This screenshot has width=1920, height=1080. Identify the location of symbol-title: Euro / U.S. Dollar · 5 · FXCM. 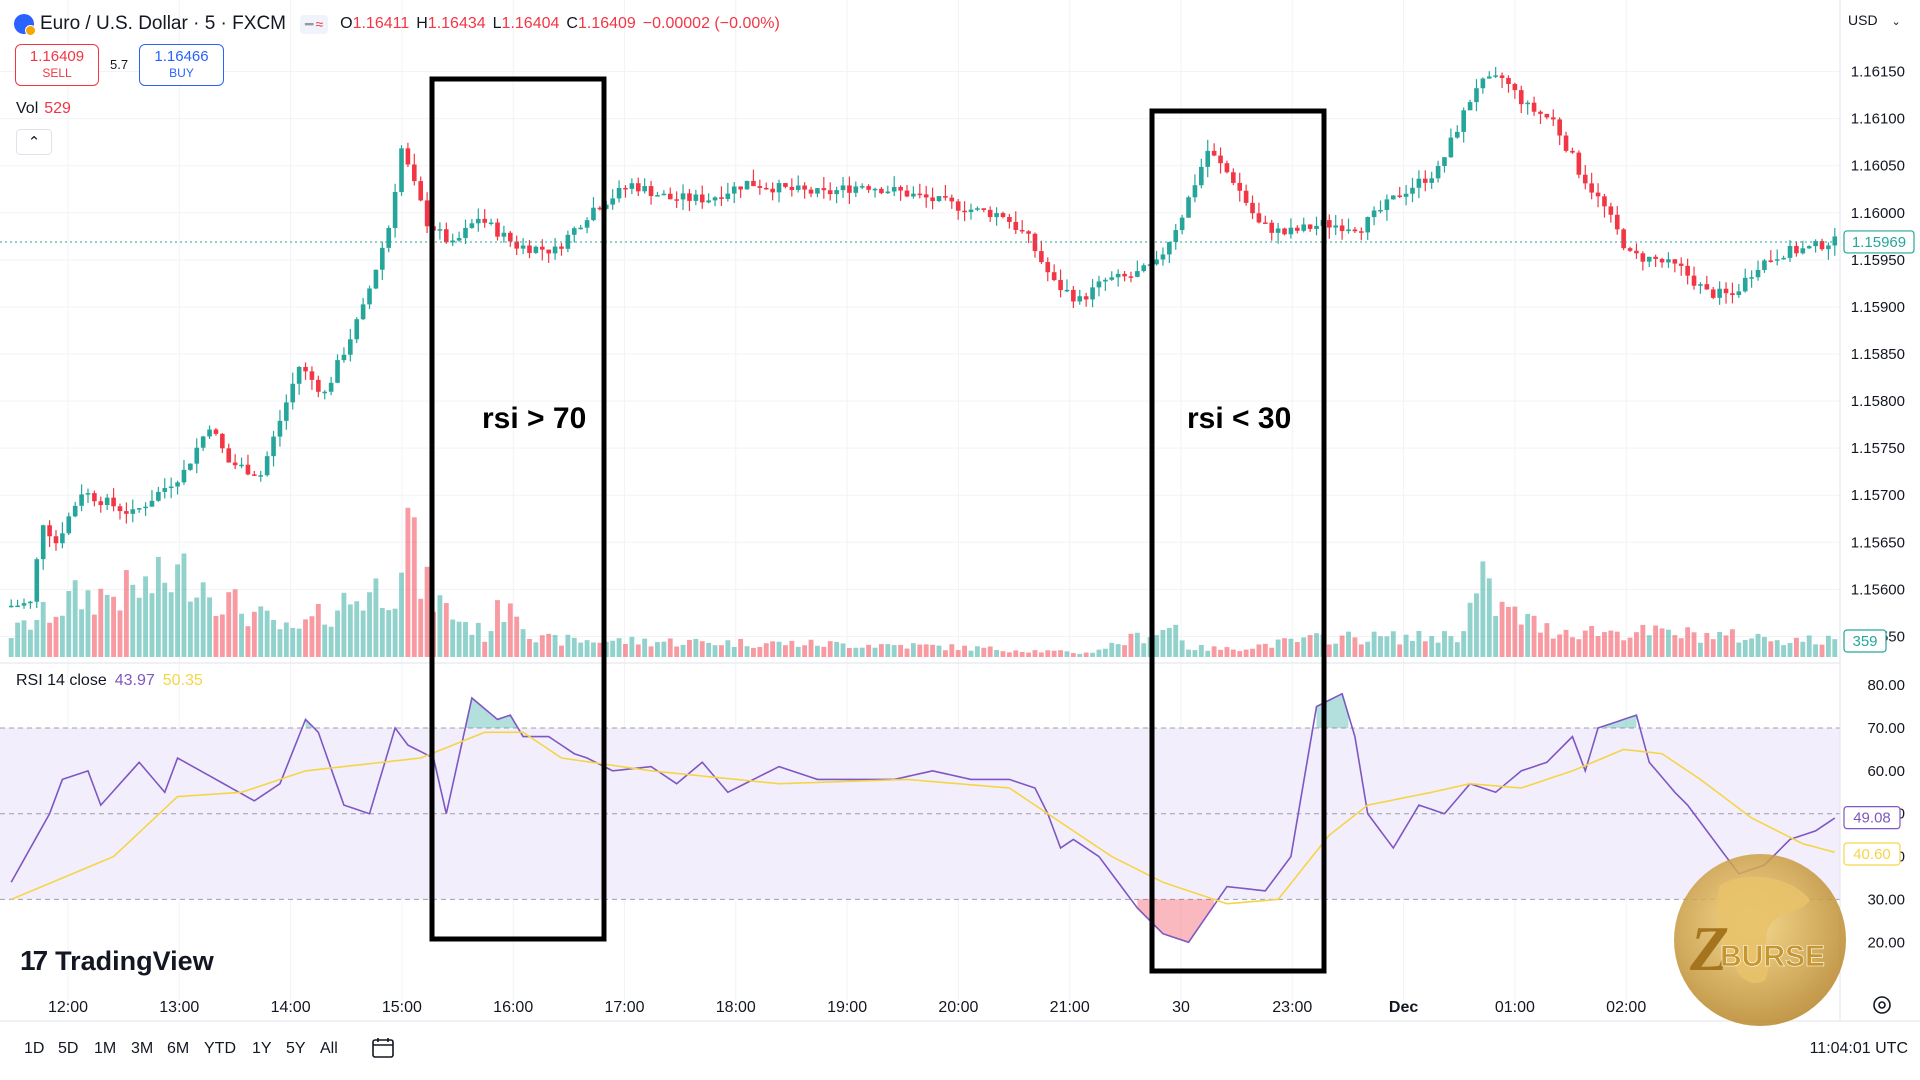
(163, 23).